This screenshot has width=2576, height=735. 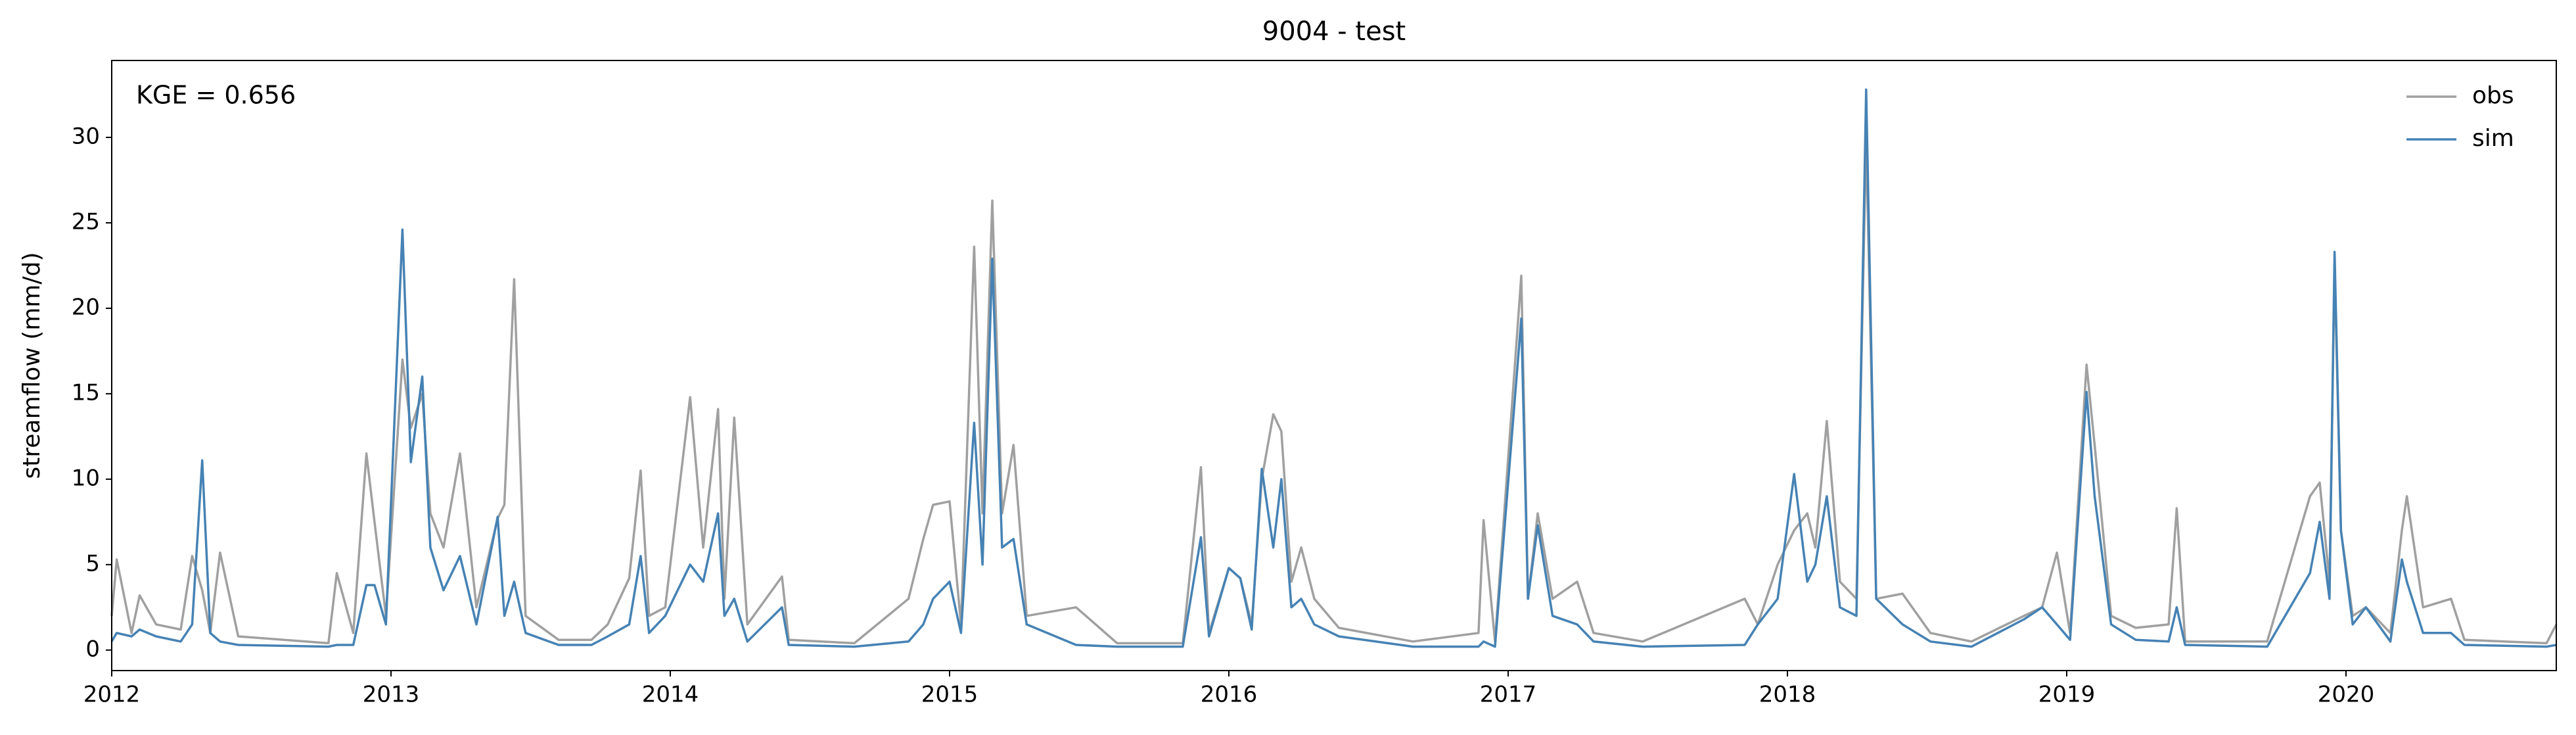 I want to click on x-tick-label: 2017, so click(x=1508, y=695).